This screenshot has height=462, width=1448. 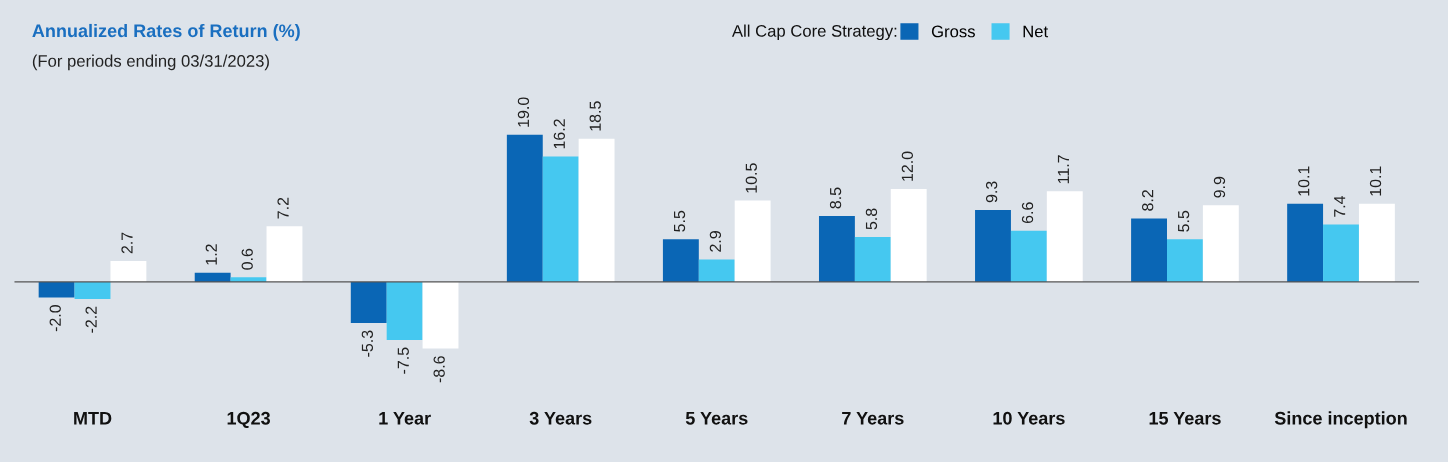 I want to click on x-tick-label: 7 Years, so click(x=873, y=418).